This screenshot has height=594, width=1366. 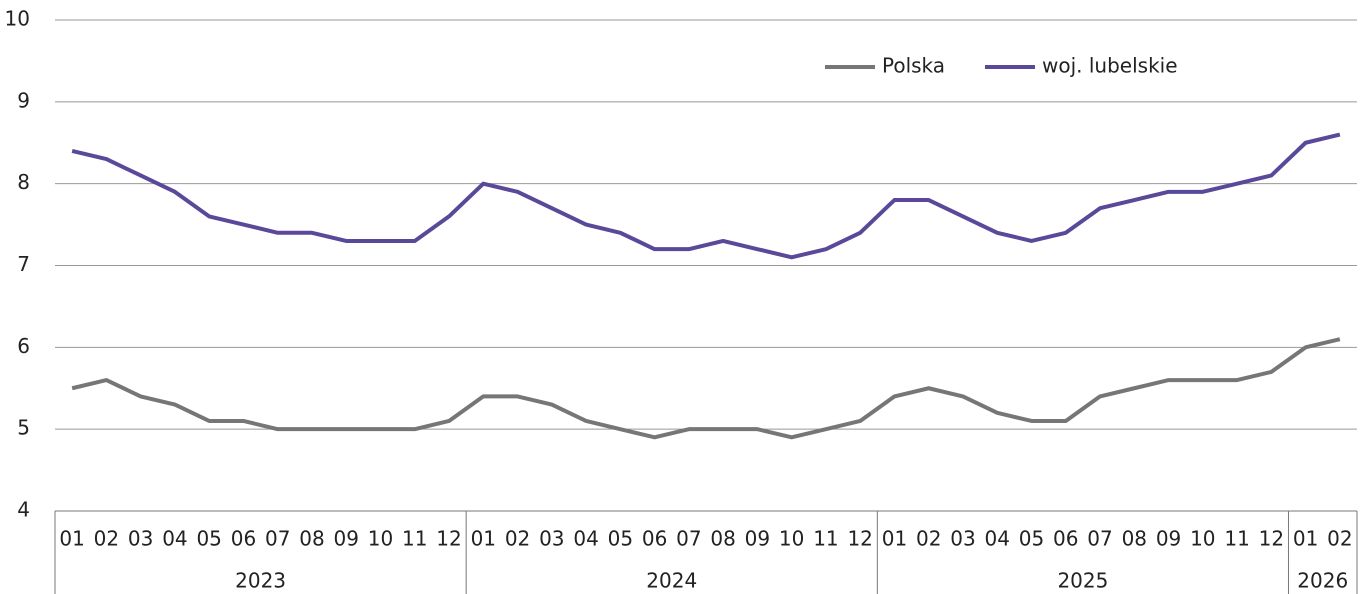 I want to click on group-label: 2026, so click(x=1322, y=581).